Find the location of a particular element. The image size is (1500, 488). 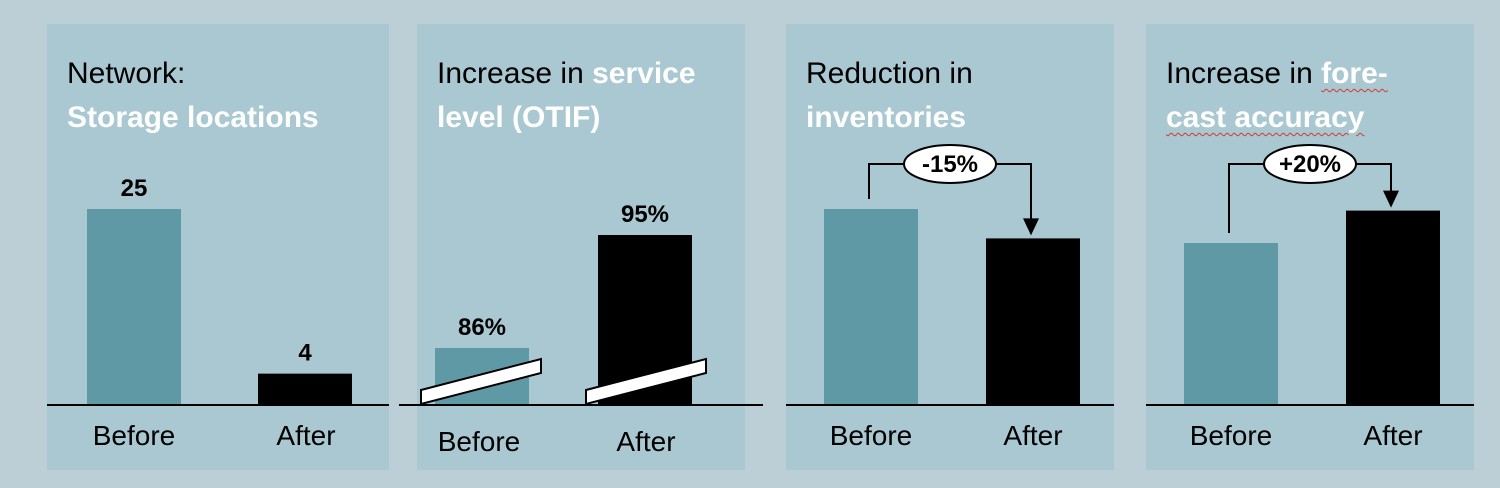

value-label: 95% is located at coordinates (645, 214).